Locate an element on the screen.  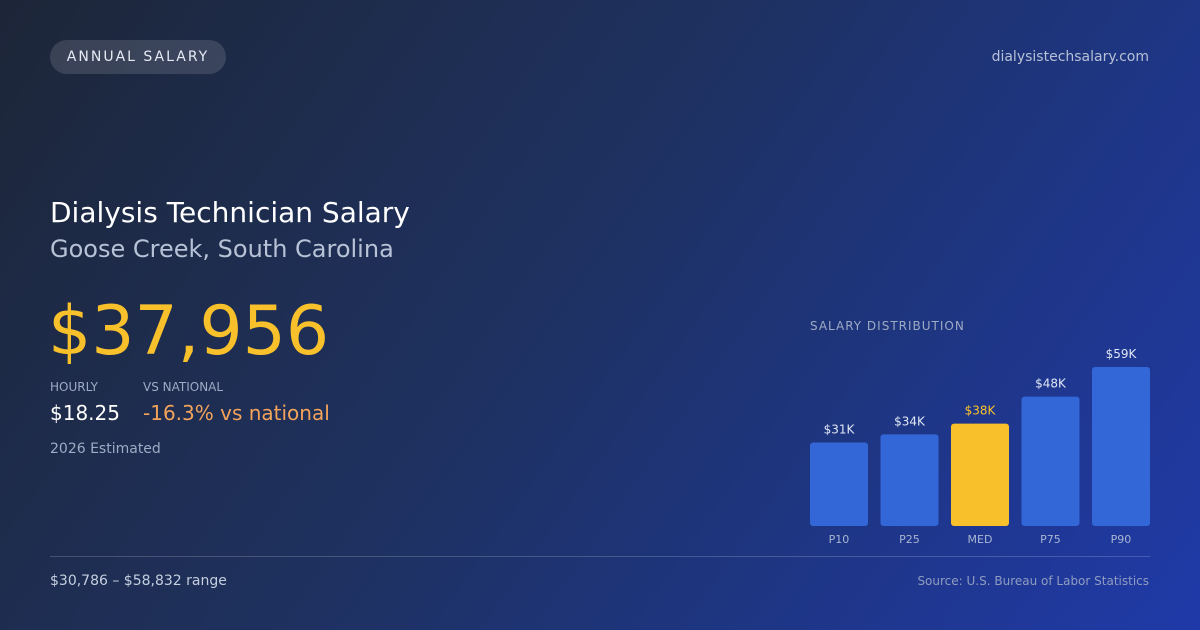
estimate-note: 2026 Estimated is located at coordinates (105, 449).